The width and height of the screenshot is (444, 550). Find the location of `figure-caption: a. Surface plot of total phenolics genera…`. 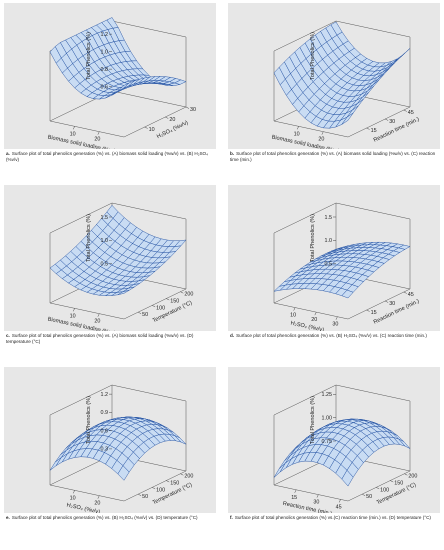

figure-caption: a. Surface plot of total phenolics genera… is located at coordinates (110, 157).